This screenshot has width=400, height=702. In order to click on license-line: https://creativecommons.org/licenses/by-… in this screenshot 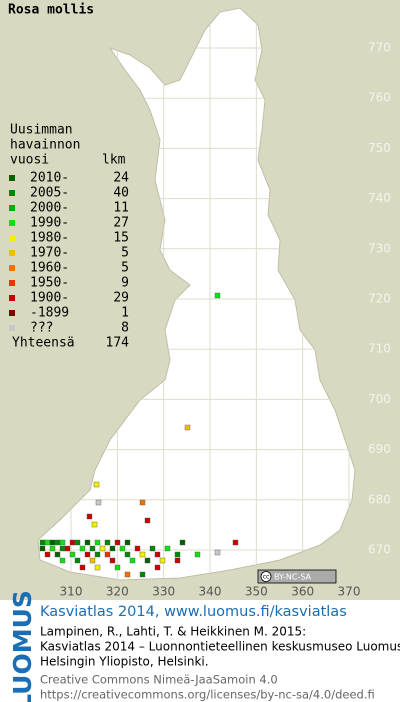, I will do `click(207, 695)`.